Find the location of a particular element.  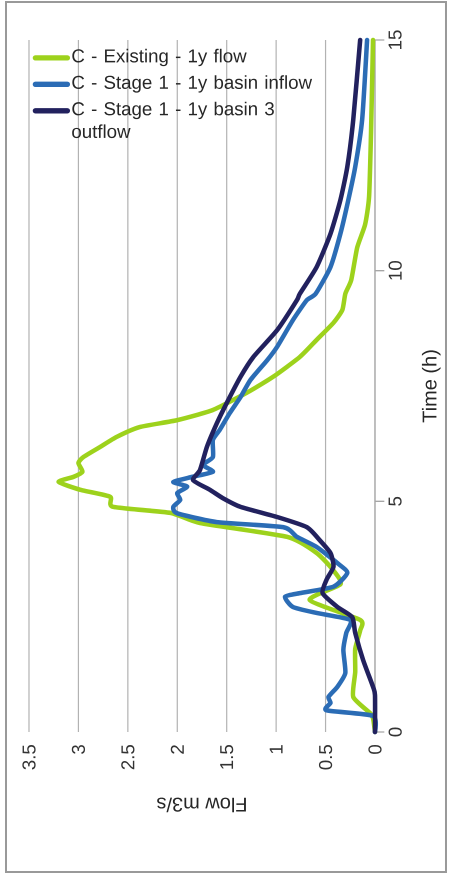

y-tick-label: 0 is located at coordinates (395, 732).